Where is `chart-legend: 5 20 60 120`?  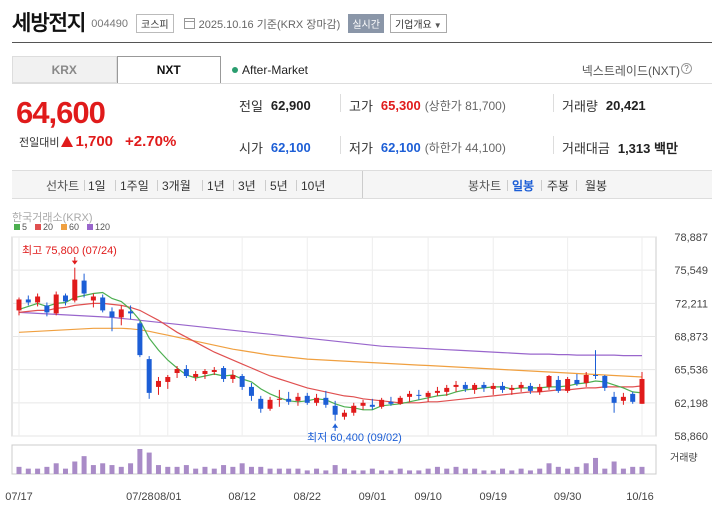 chart-legend: 5 20 60 120 is located at coordinates (66, 227).